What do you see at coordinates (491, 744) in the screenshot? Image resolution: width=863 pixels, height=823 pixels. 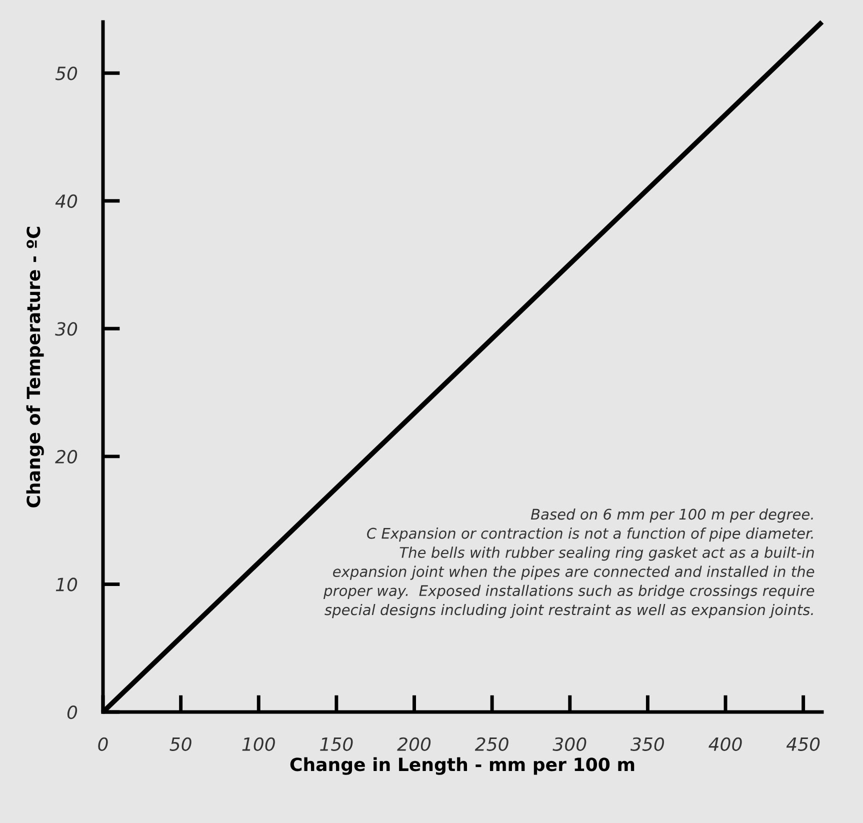 I see `x-tick-label: 250` at bounding box center [491, 744].